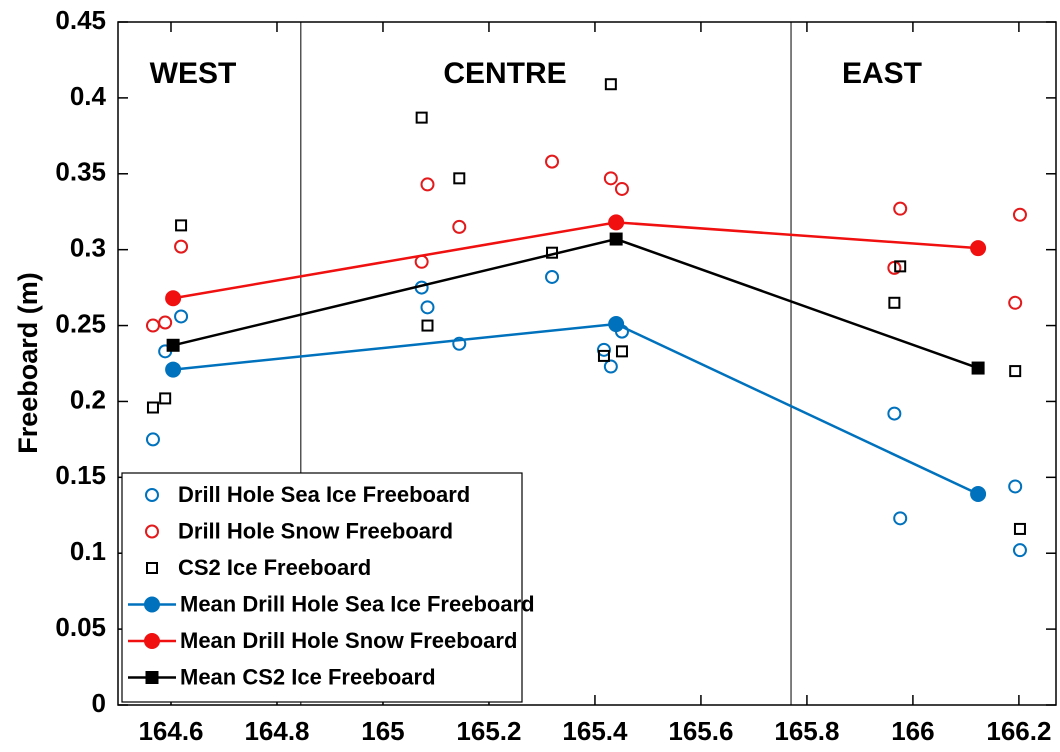 This screenshot has height=752, width=1060. Describe the element at coordinates (80, 475) in the screenshot. I see `y-tick-label: 0.15` at that location.